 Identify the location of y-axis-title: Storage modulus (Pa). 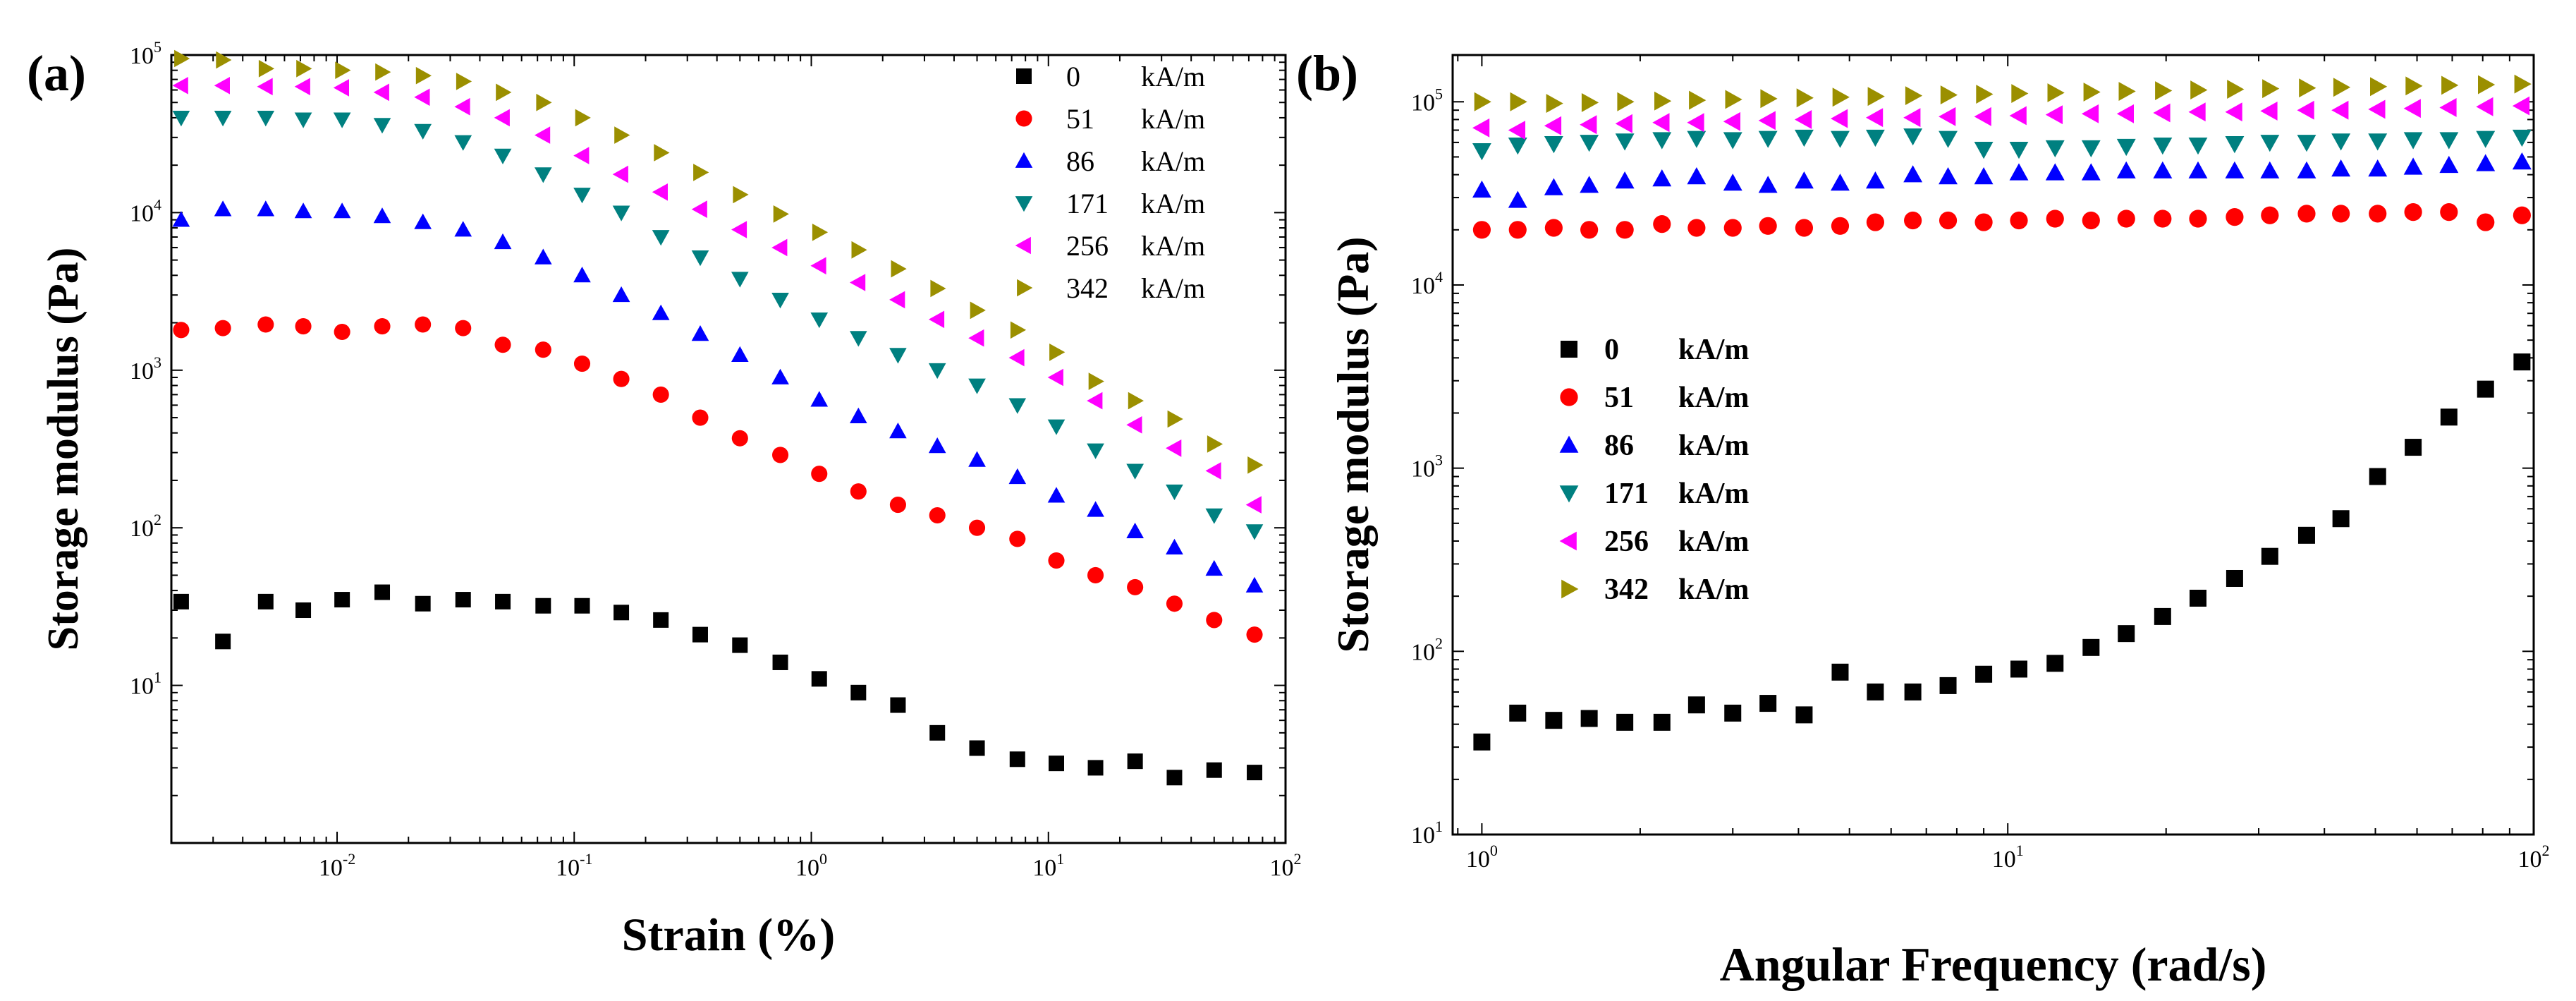
(1353, 445).